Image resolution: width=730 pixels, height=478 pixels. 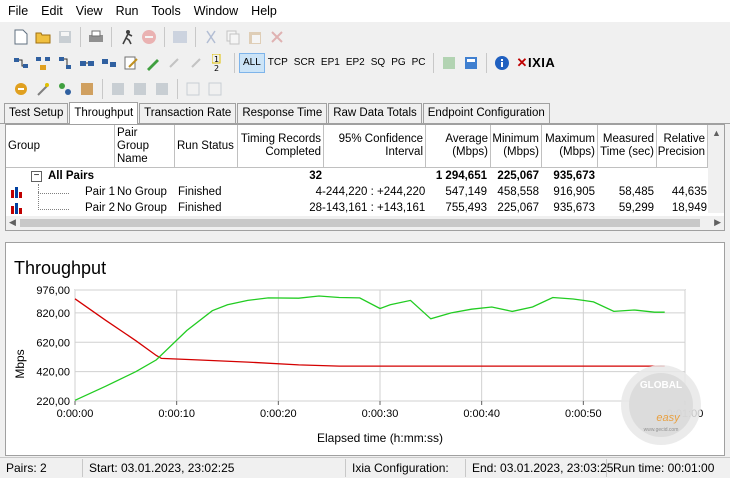 I want to click on menu-run: Run, so click(x=127, y=11).